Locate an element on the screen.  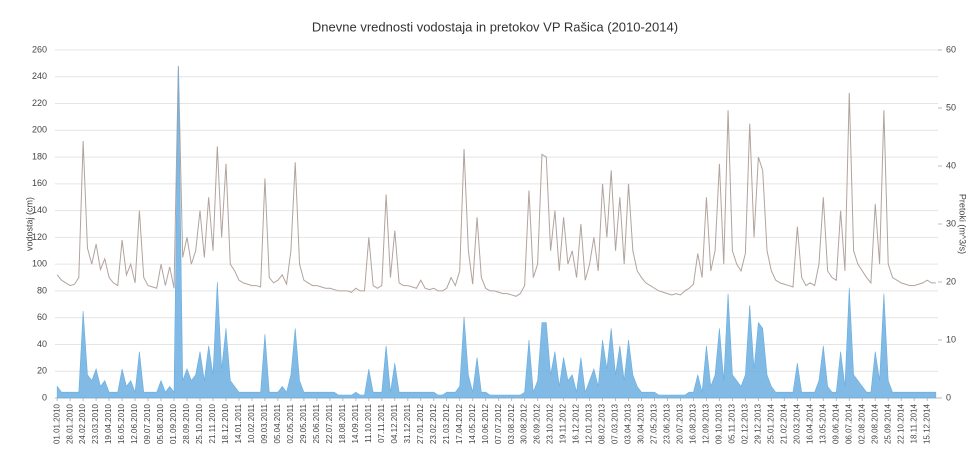
x-tick-label: 29.12.2013 is located at coordinates (757, 423).